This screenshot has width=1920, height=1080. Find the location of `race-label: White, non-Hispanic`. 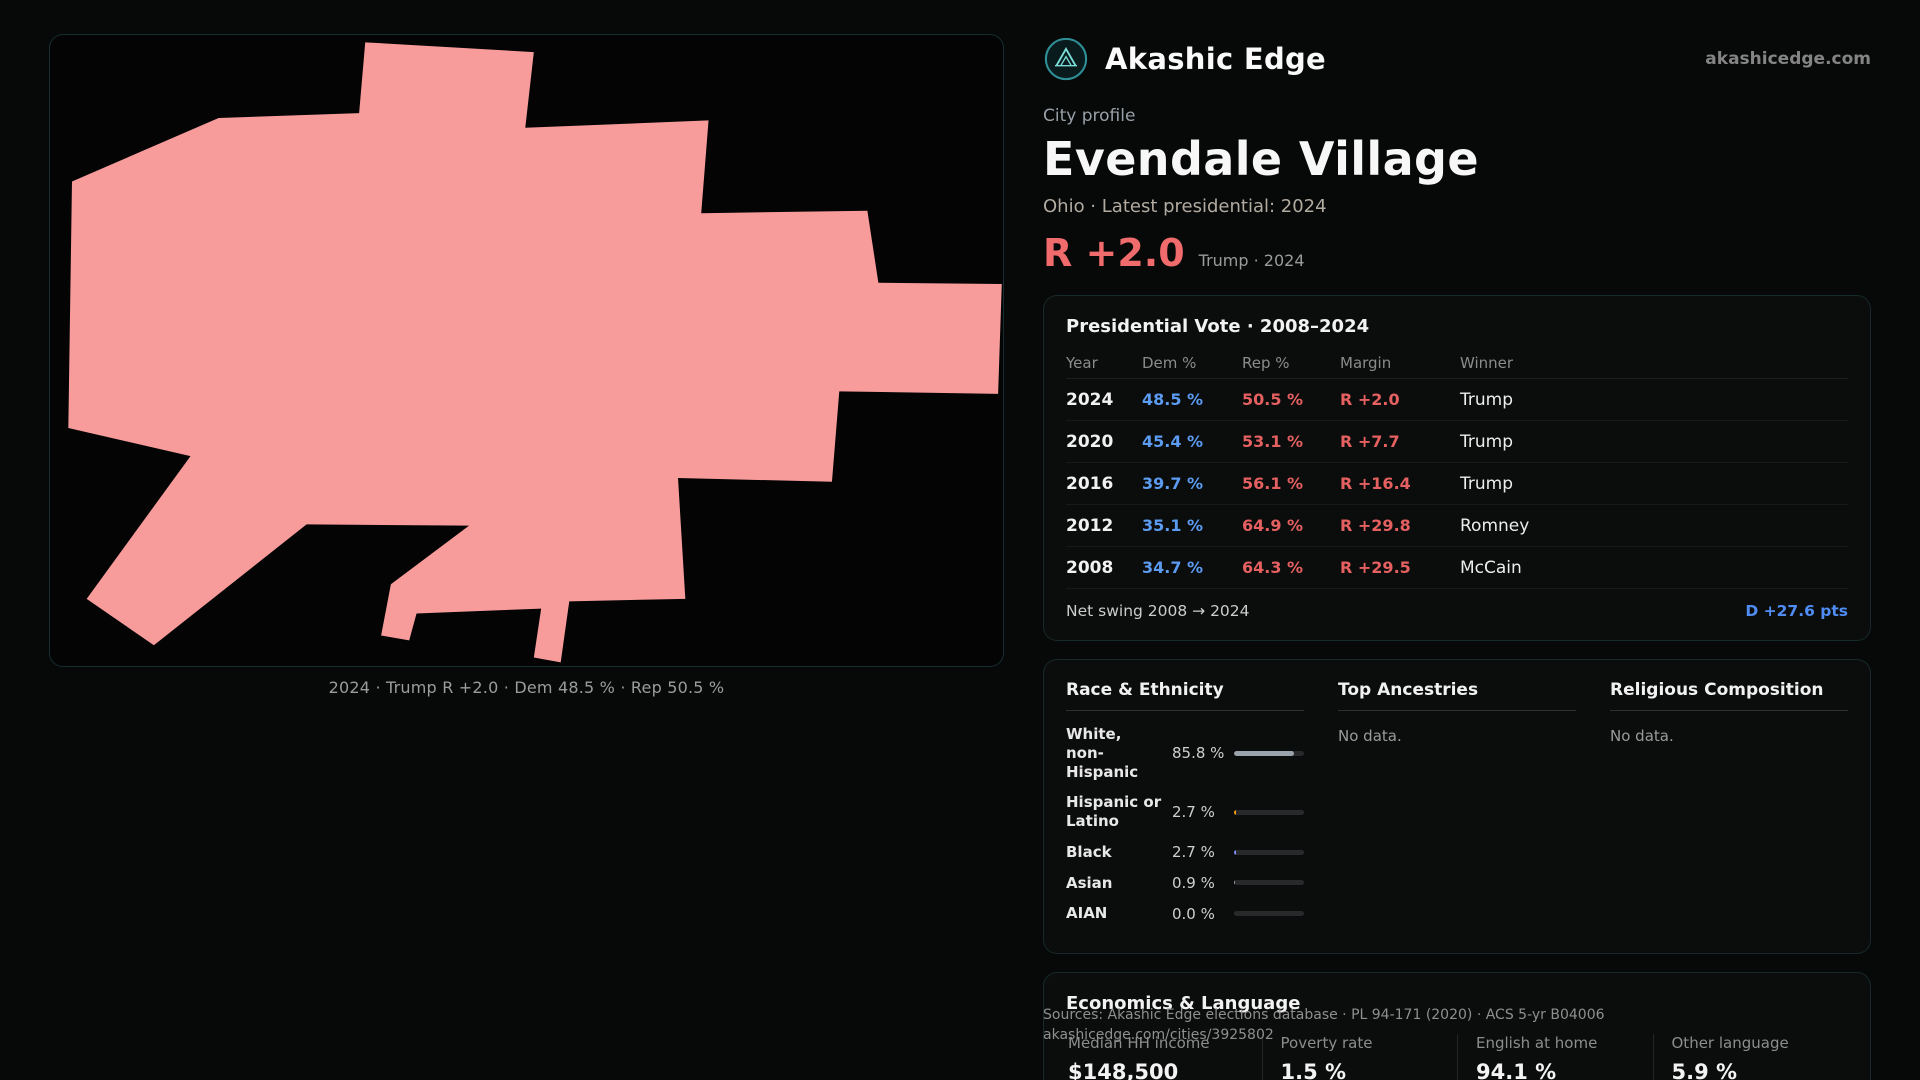

race-label: White, non-Hispanic is located at coordinates (1102, 753).